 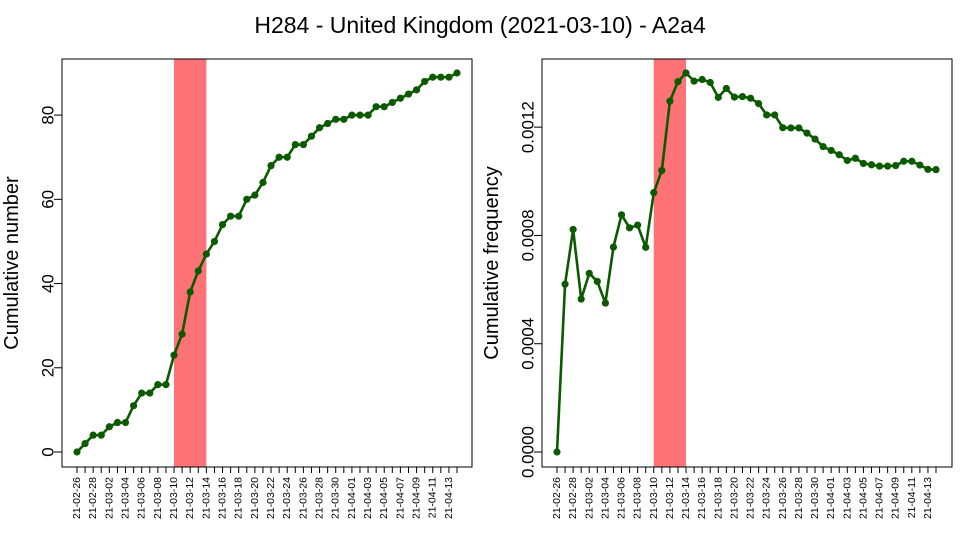 What do you see at coordinates (492, 262) in the screenshot?
I see `y-axis-title: Cumulative frequency` at bounding box center [492, 262].